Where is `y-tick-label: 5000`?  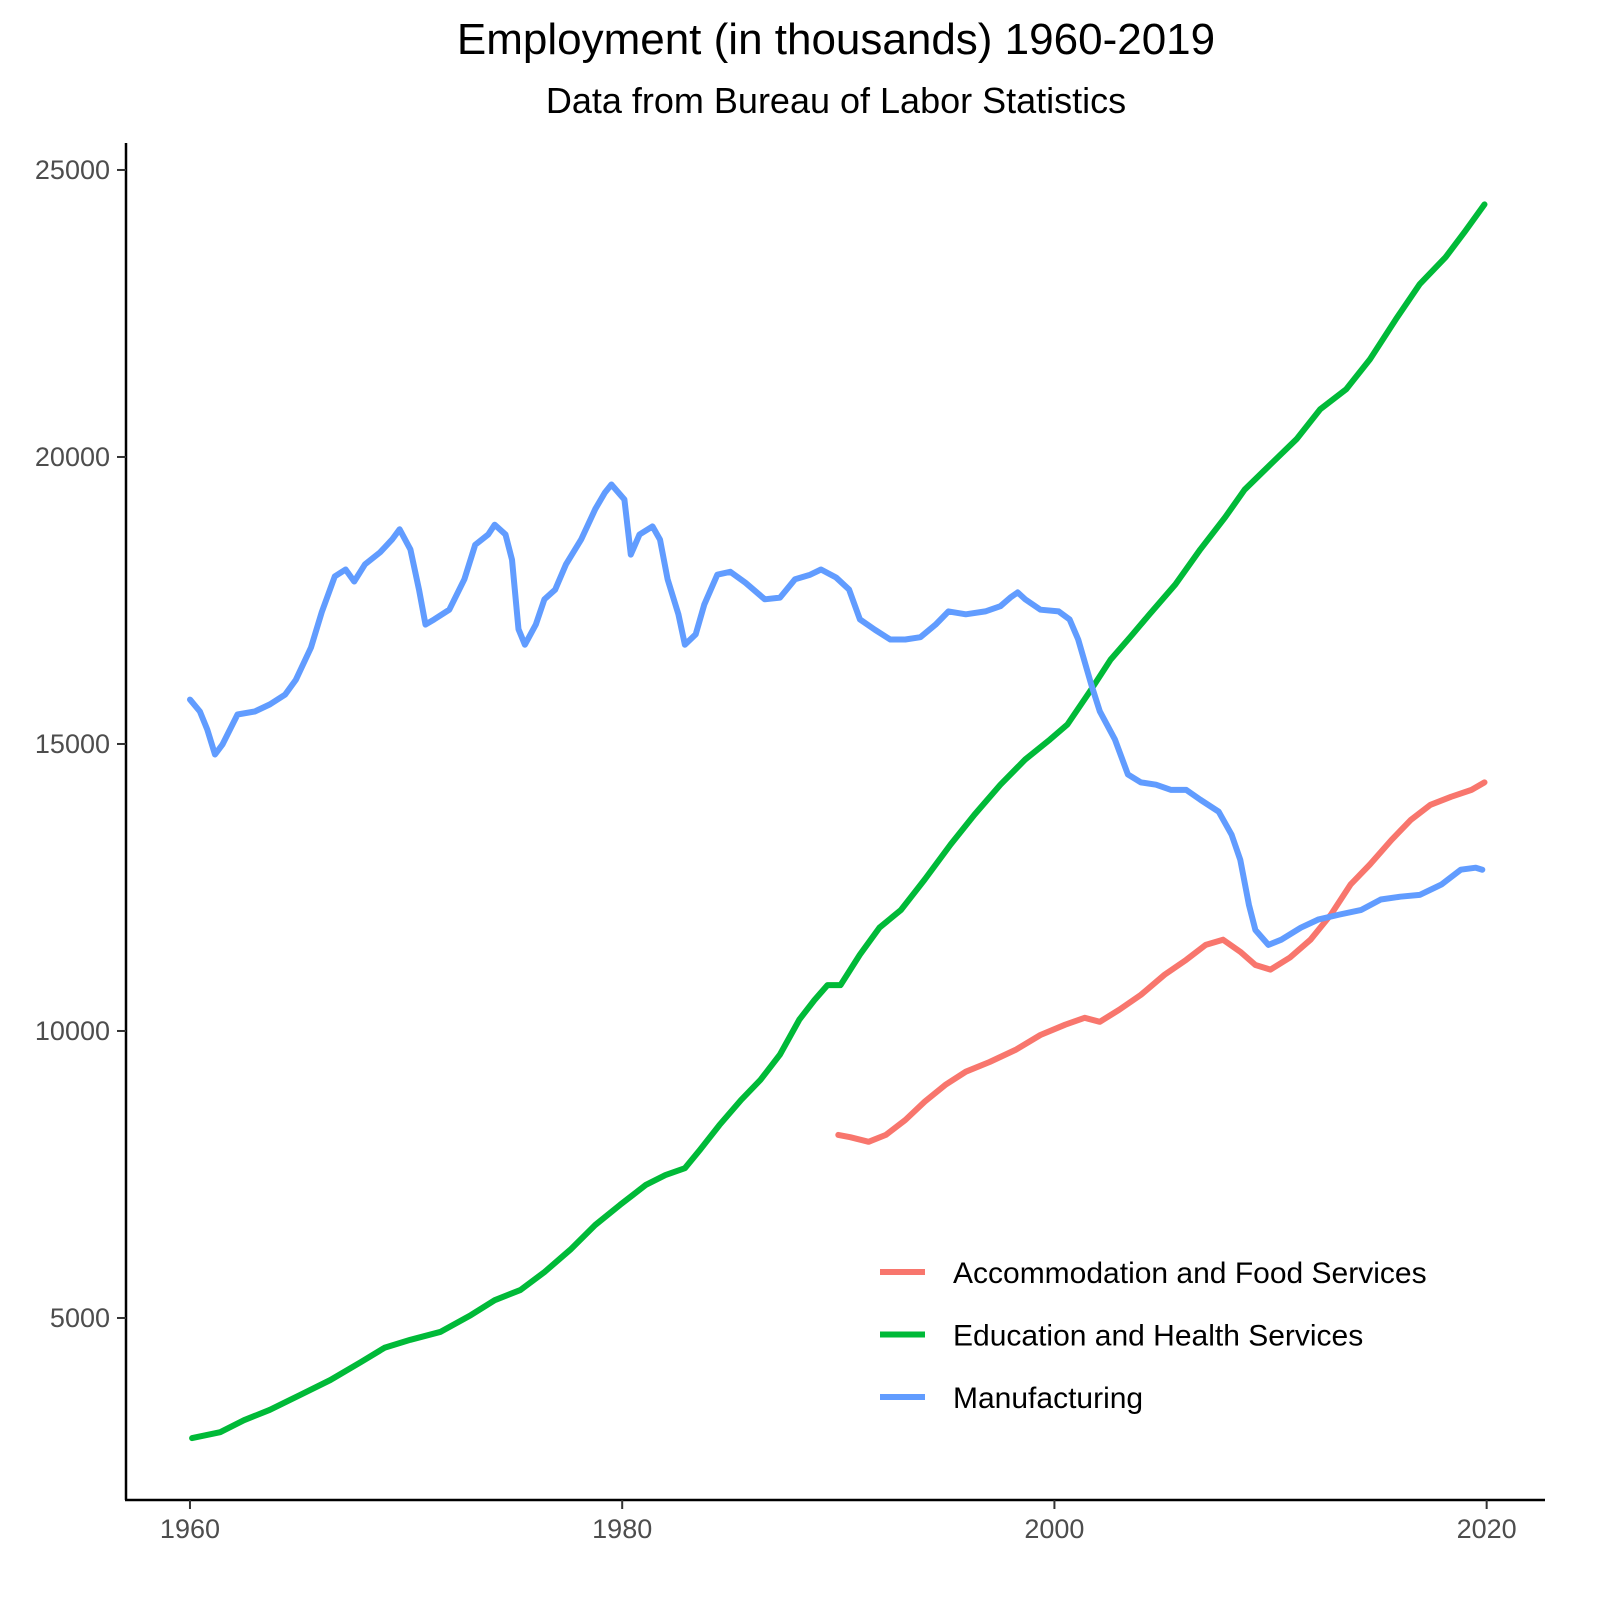 y-tick-label: 5000 is located at coordinates (80, 1318).